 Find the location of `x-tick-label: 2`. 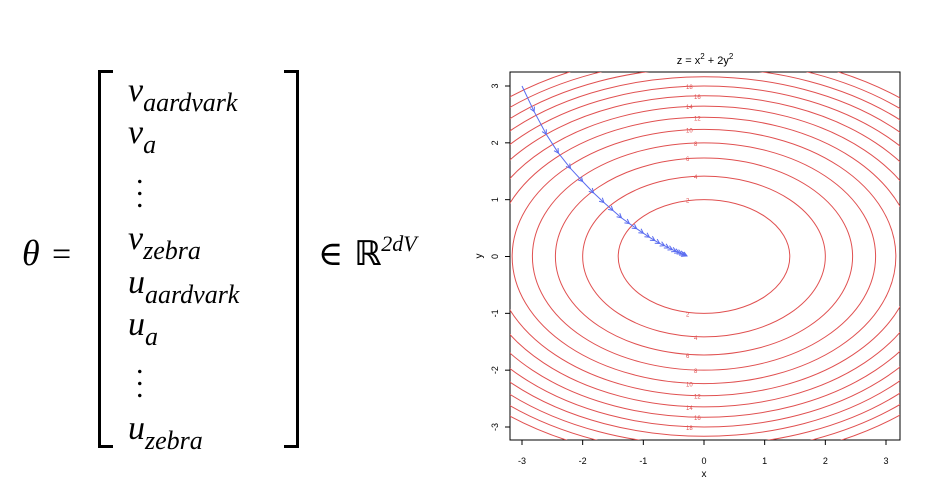

x-tick-label: 2 is located at coordinates (825, 461).